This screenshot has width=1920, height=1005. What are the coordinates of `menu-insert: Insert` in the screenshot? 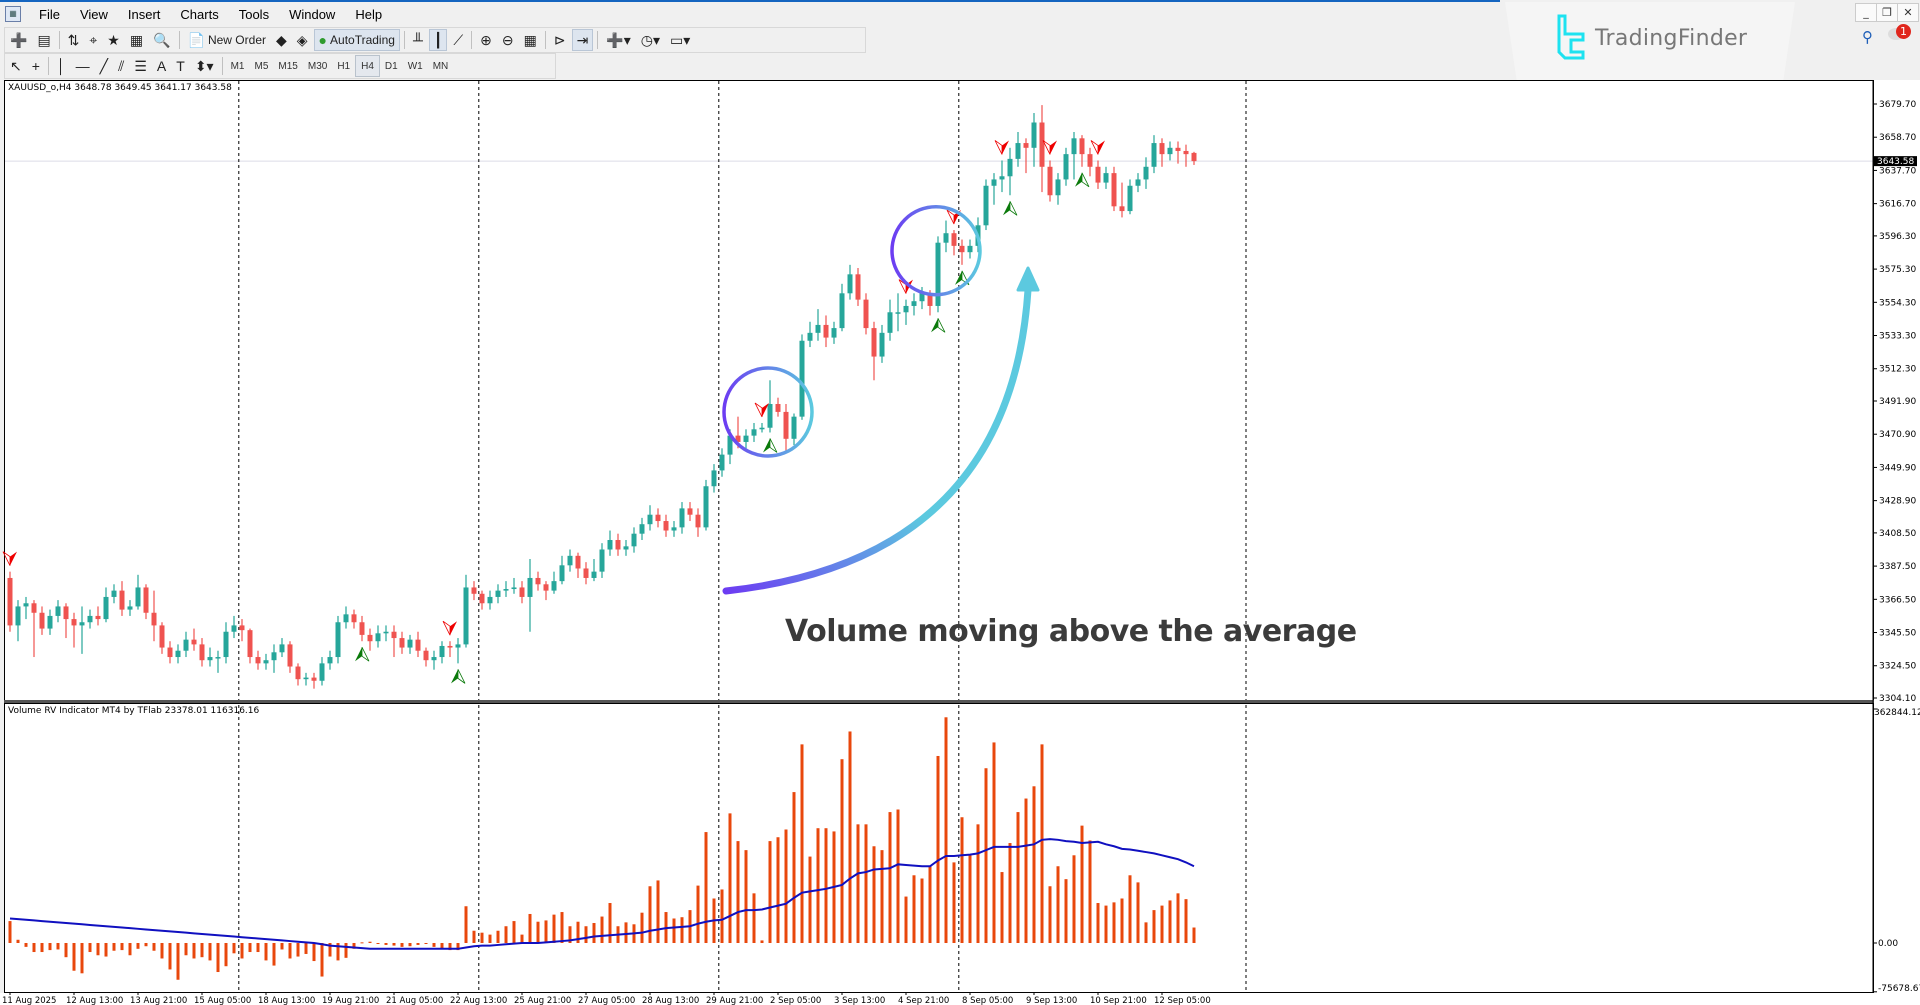 It's located at (144, 14).